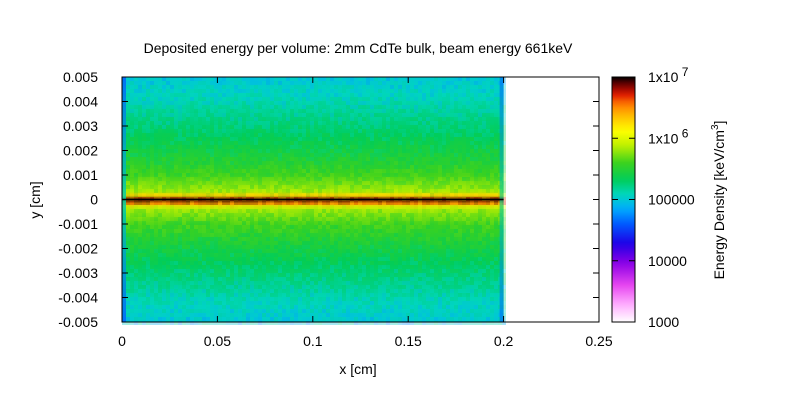 This screenshot has width=800, height=400. Describe the element at coordinates (78, 322) in the screenshot. I see `y-tick-label: -0.005` at that location.